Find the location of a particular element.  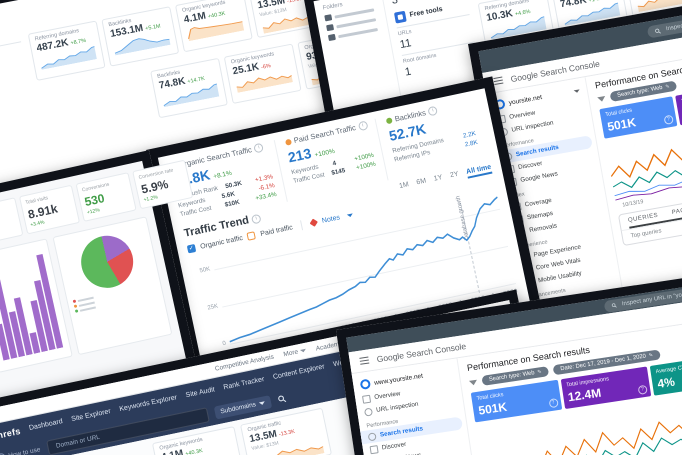

tab-pages: PAGES is located at coordinates (676, 211).